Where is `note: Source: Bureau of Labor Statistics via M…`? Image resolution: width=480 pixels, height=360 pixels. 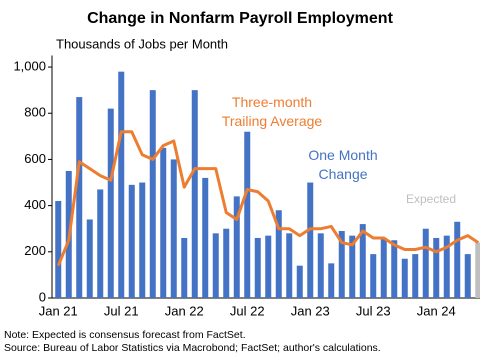
note: Source: Bureau of Labor Statistics via M… is located at coordinates (192, 348).